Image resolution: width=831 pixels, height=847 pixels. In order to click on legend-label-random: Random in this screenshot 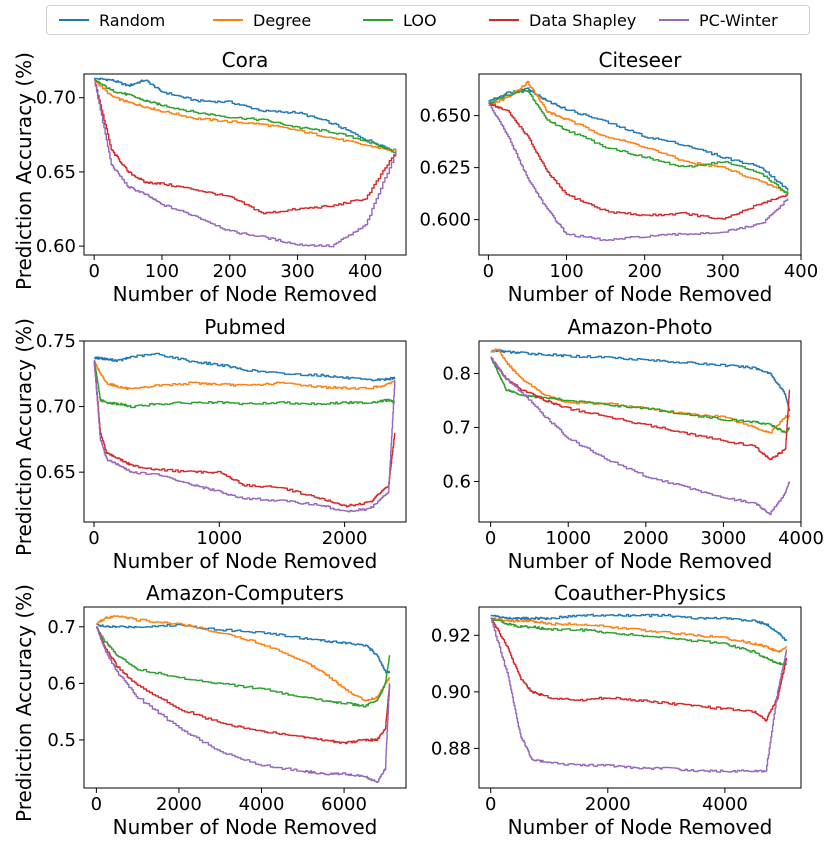, I will do `click(132, 20)`.